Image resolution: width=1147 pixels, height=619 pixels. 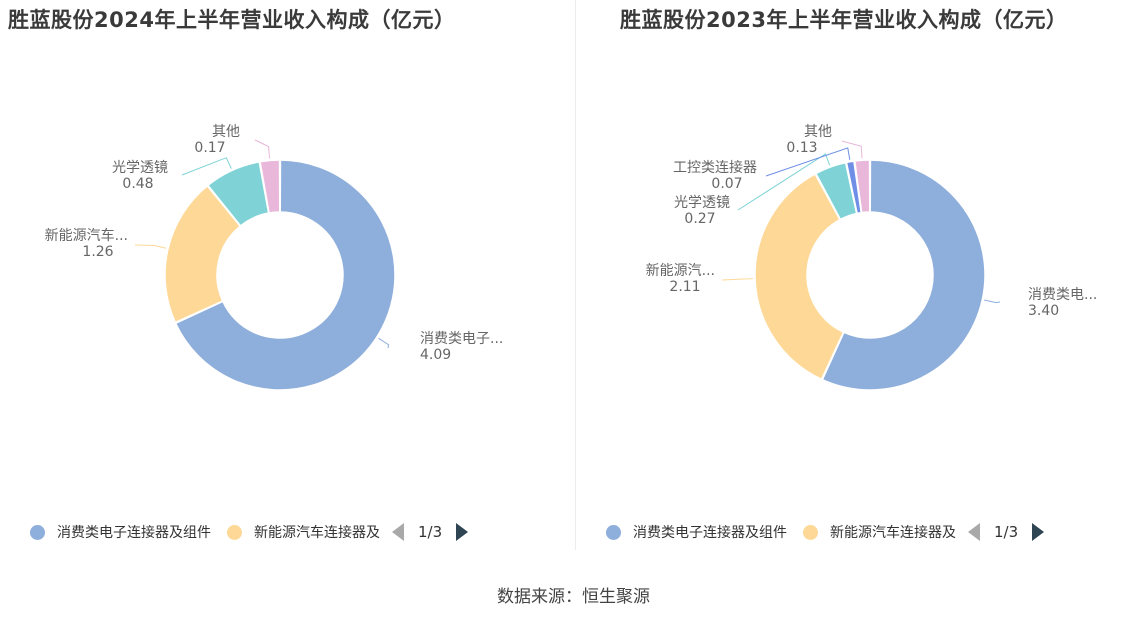 I want to click on slice-value-label: 0.07, so click(x=726, y=184).